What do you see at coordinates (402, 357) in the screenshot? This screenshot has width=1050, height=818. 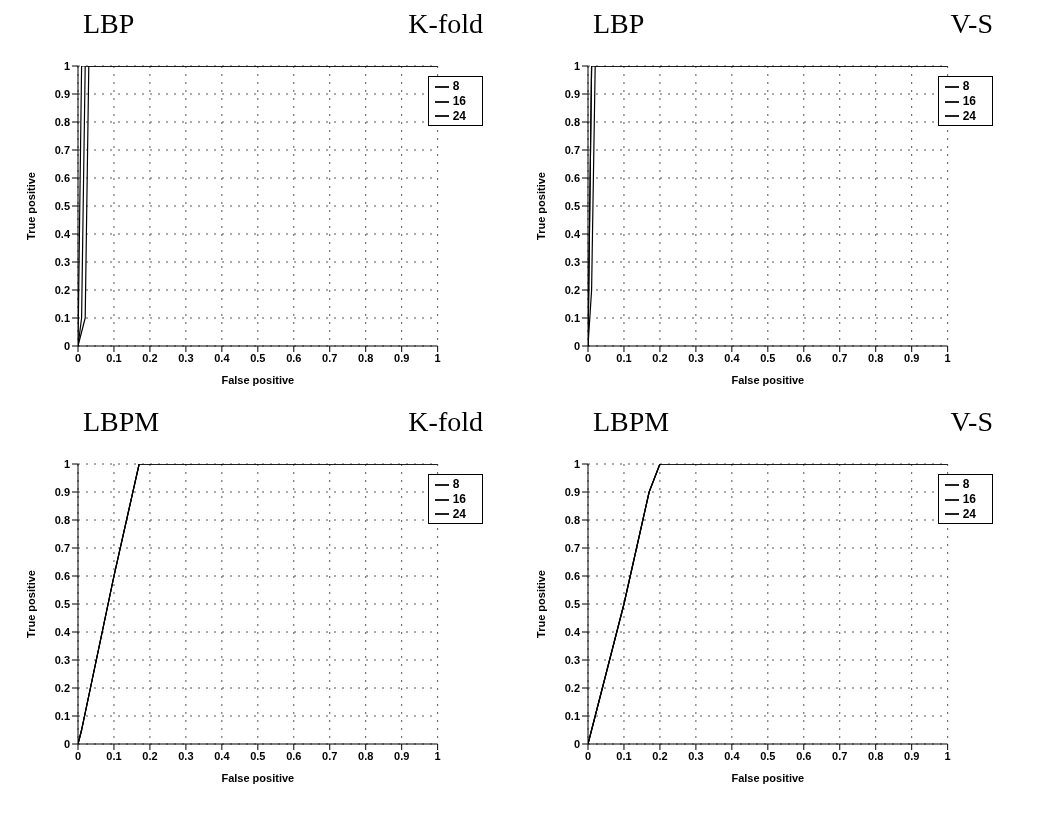 I see `x-tick-label: 0.9` at bounding box center [402, 357].